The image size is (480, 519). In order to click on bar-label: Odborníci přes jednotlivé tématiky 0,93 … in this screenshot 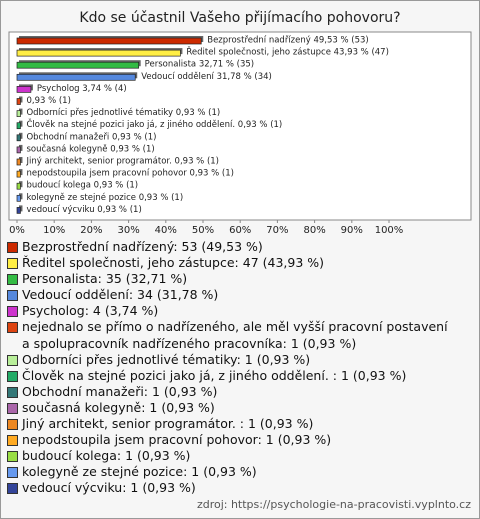, I will do `click(123, 112)`.